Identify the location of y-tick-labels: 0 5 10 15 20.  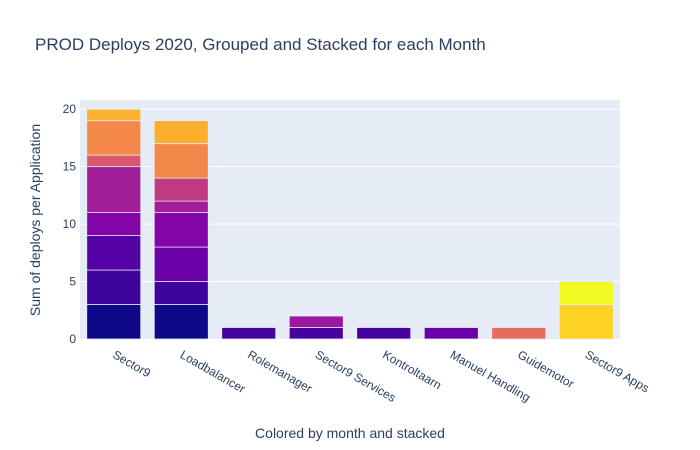
(70, 224).